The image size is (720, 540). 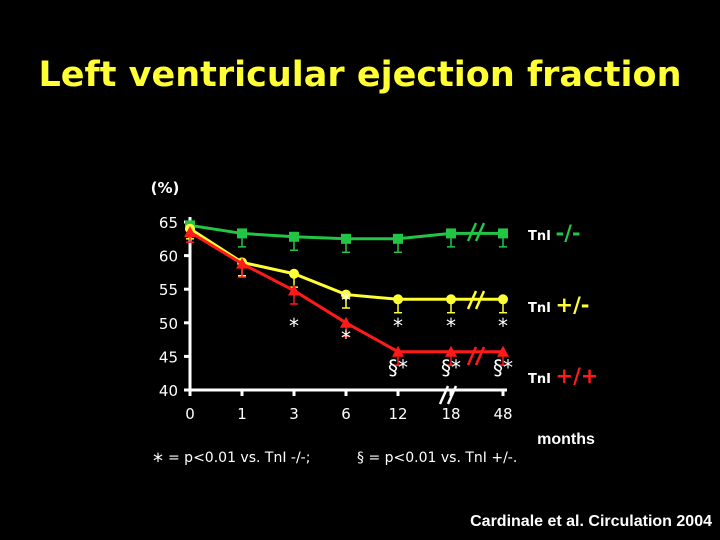 I want to click on x-tick-label: 48, so click(x=502, y=414).